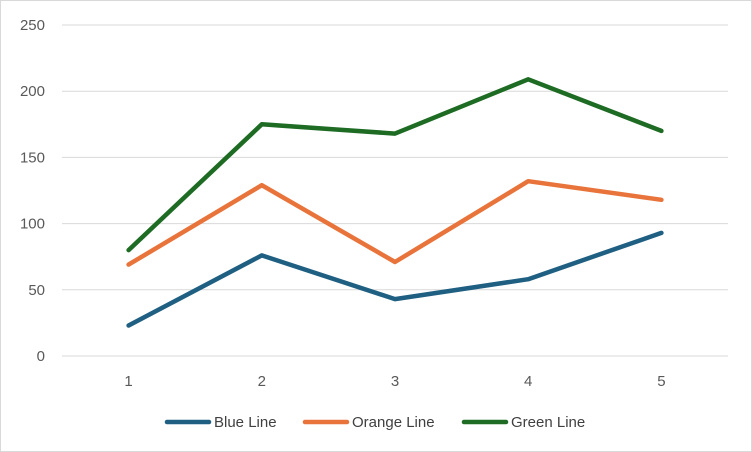 Image resolution: width=752 pixels, height=452 pixels. Describe the element at coordinates (395, 222) in the screenshot. I see `series-line-orange-line` at that location.